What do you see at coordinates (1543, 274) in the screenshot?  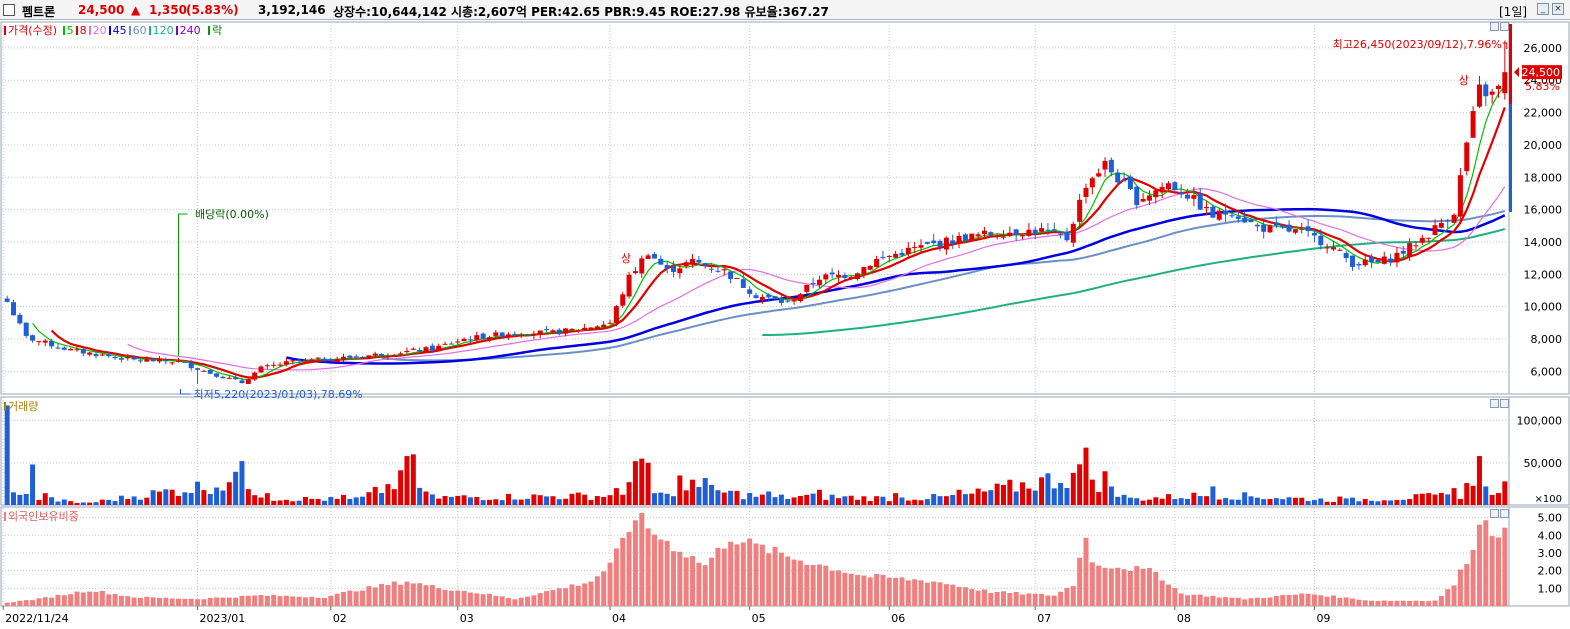 I see `price-axis-label: 12,000` at bounding box center [1543, 274].